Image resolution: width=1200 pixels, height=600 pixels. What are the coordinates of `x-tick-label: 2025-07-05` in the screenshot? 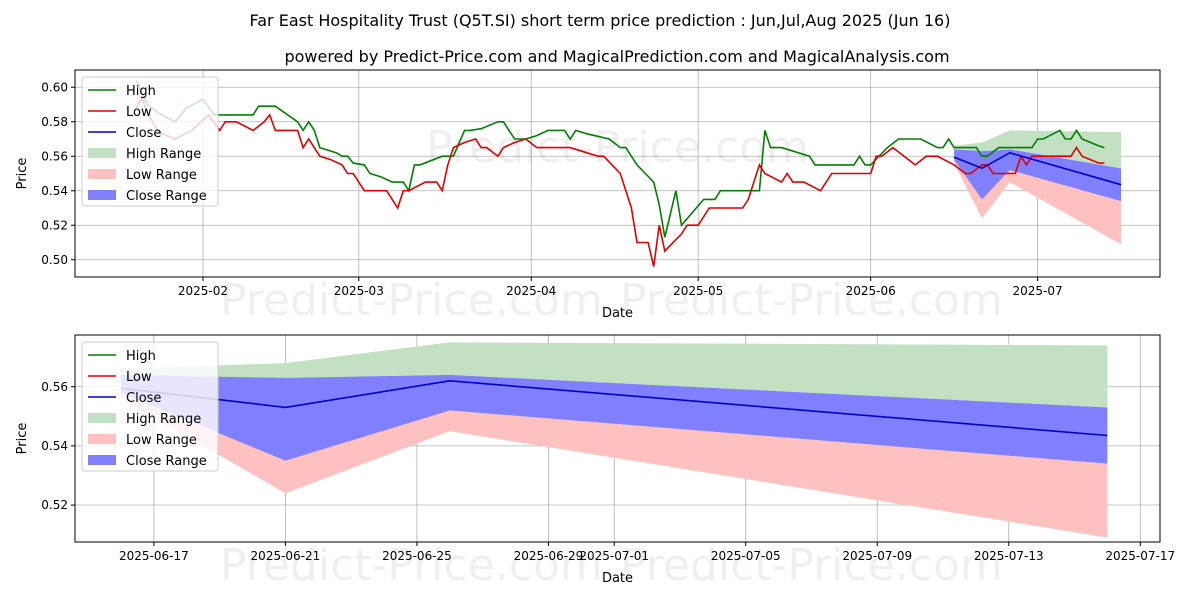 It's located at (746, 556).